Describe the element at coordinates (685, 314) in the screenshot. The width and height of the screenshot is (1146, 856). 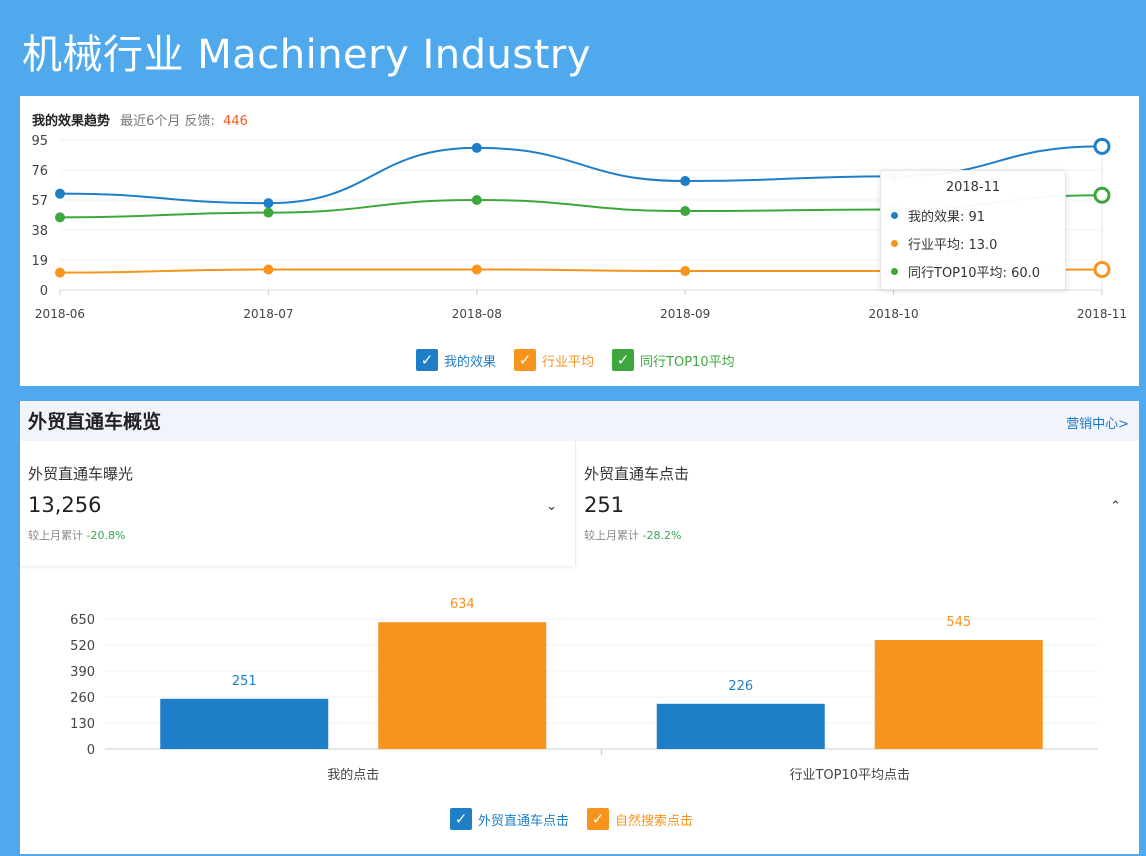
I see `x-tick-label: 2018-09` at that location.